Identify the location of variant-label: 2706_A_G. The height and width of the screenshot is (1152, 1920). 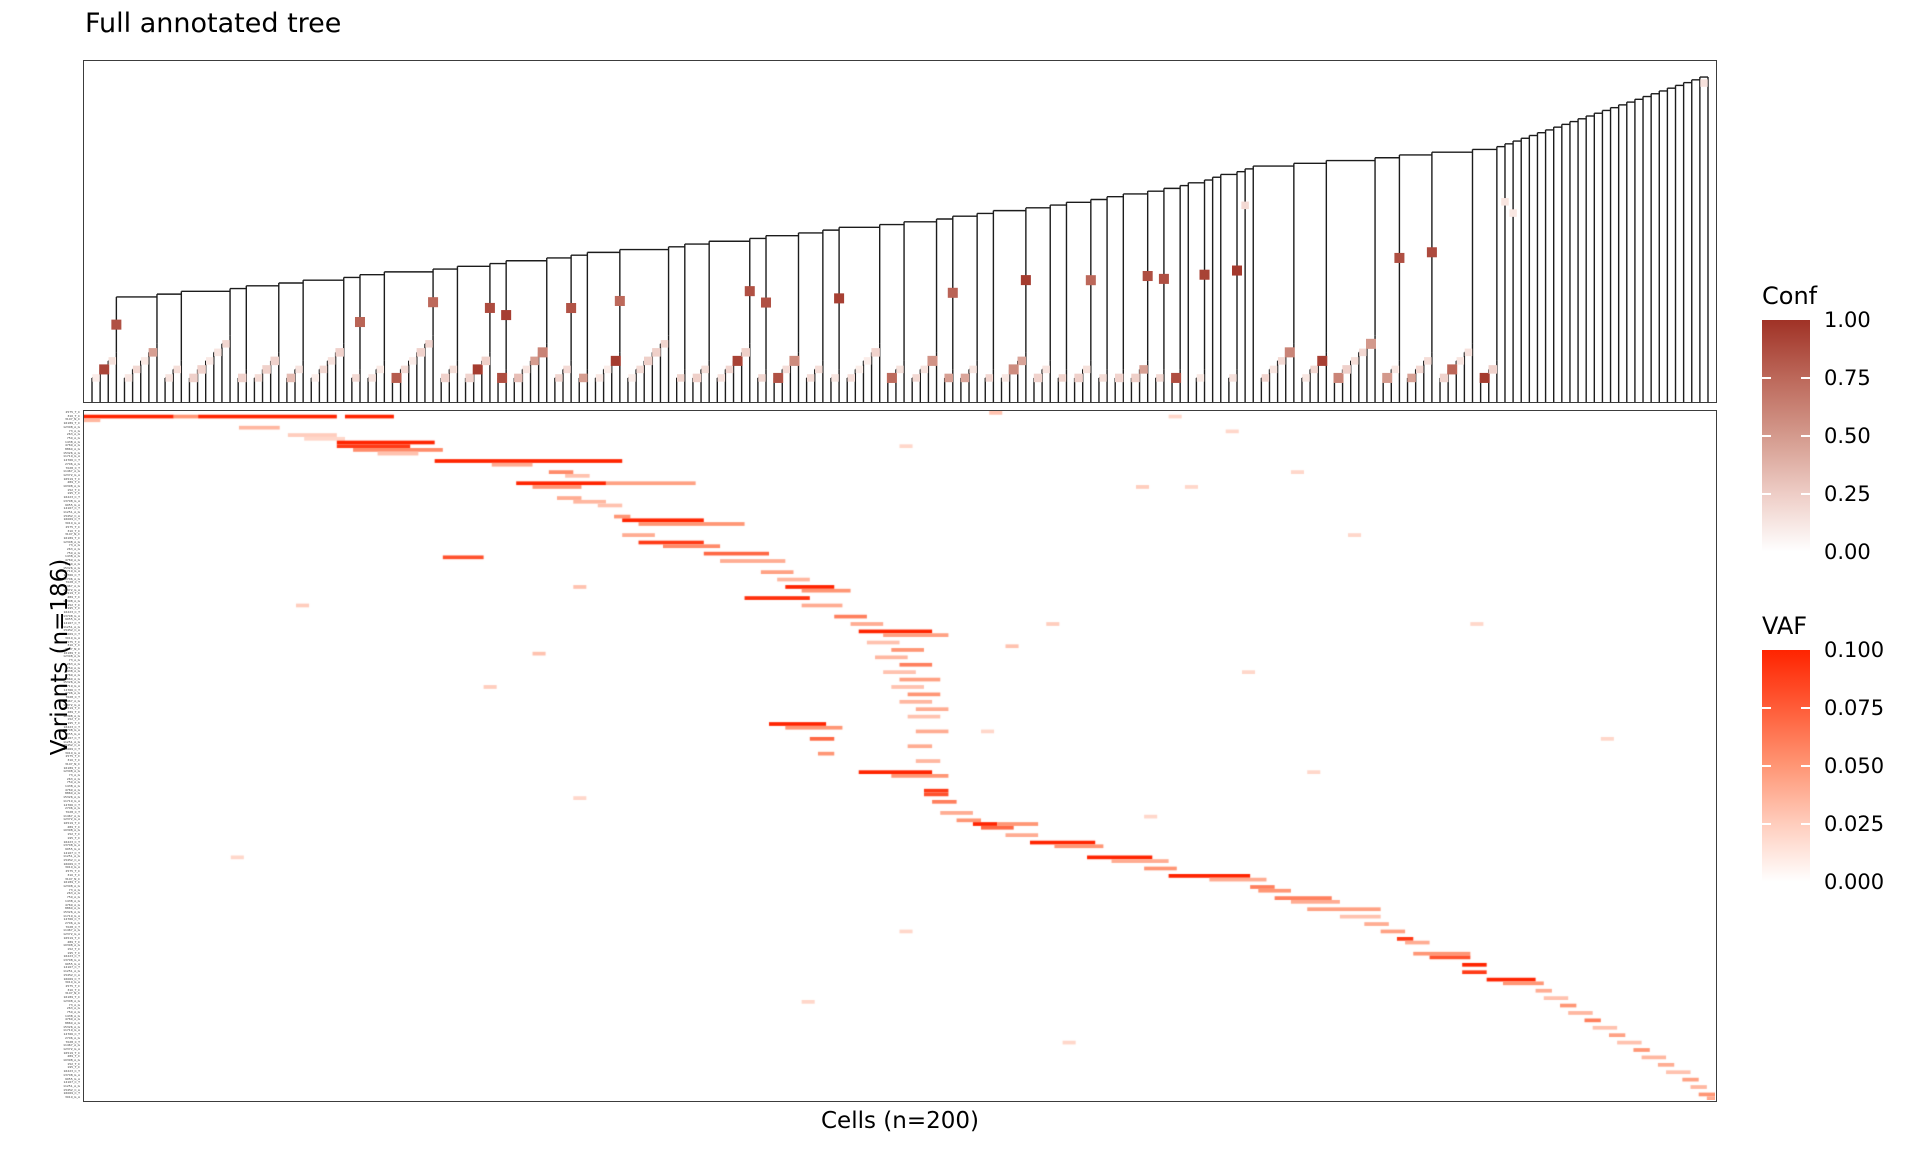
(72, 923).